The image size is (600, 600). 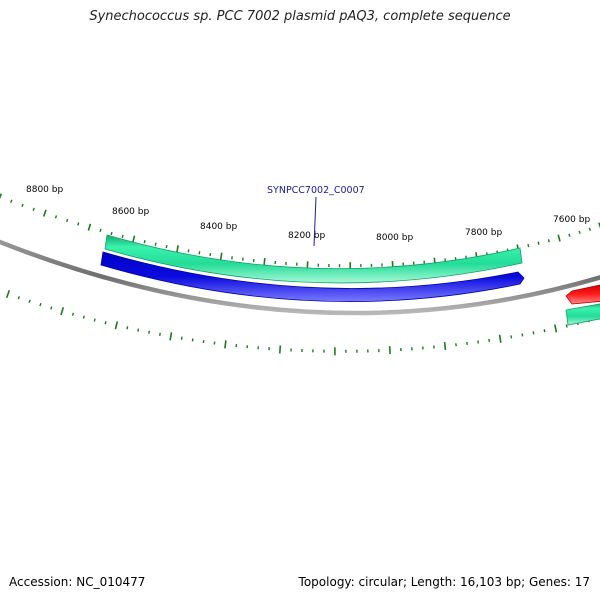 What do you see at coordinates (571, 220) in the screenshot?
I see `ruler-label-7600: 7600 bp` at bounding box center [571, 220].